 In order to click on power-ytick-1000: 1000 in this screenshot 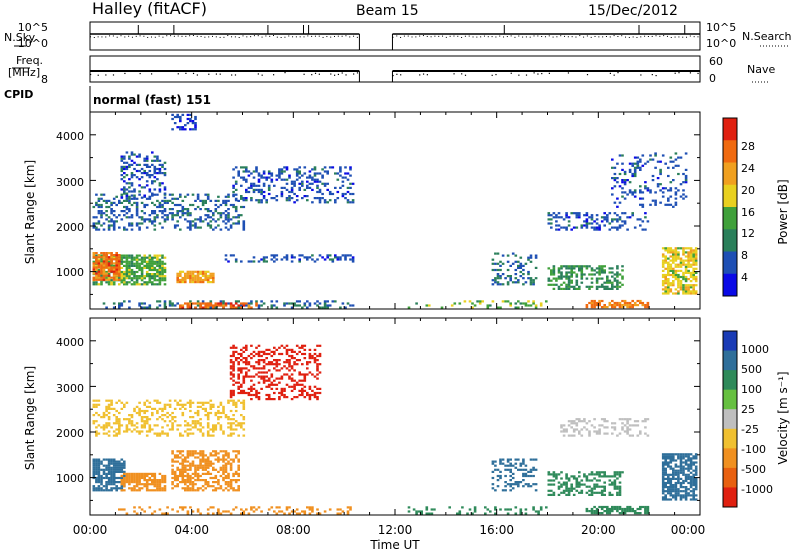, I will do `click(70, 272)`.